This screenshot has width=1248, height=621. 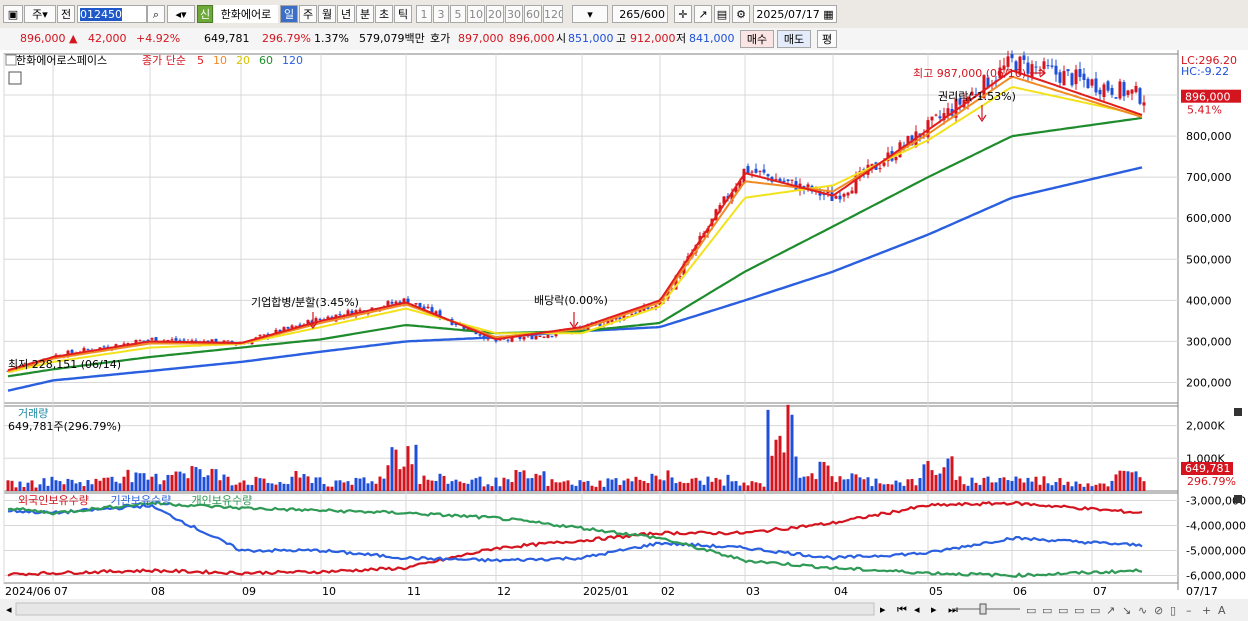 I want to click on period-3: 년, so click(x=346, y=14).